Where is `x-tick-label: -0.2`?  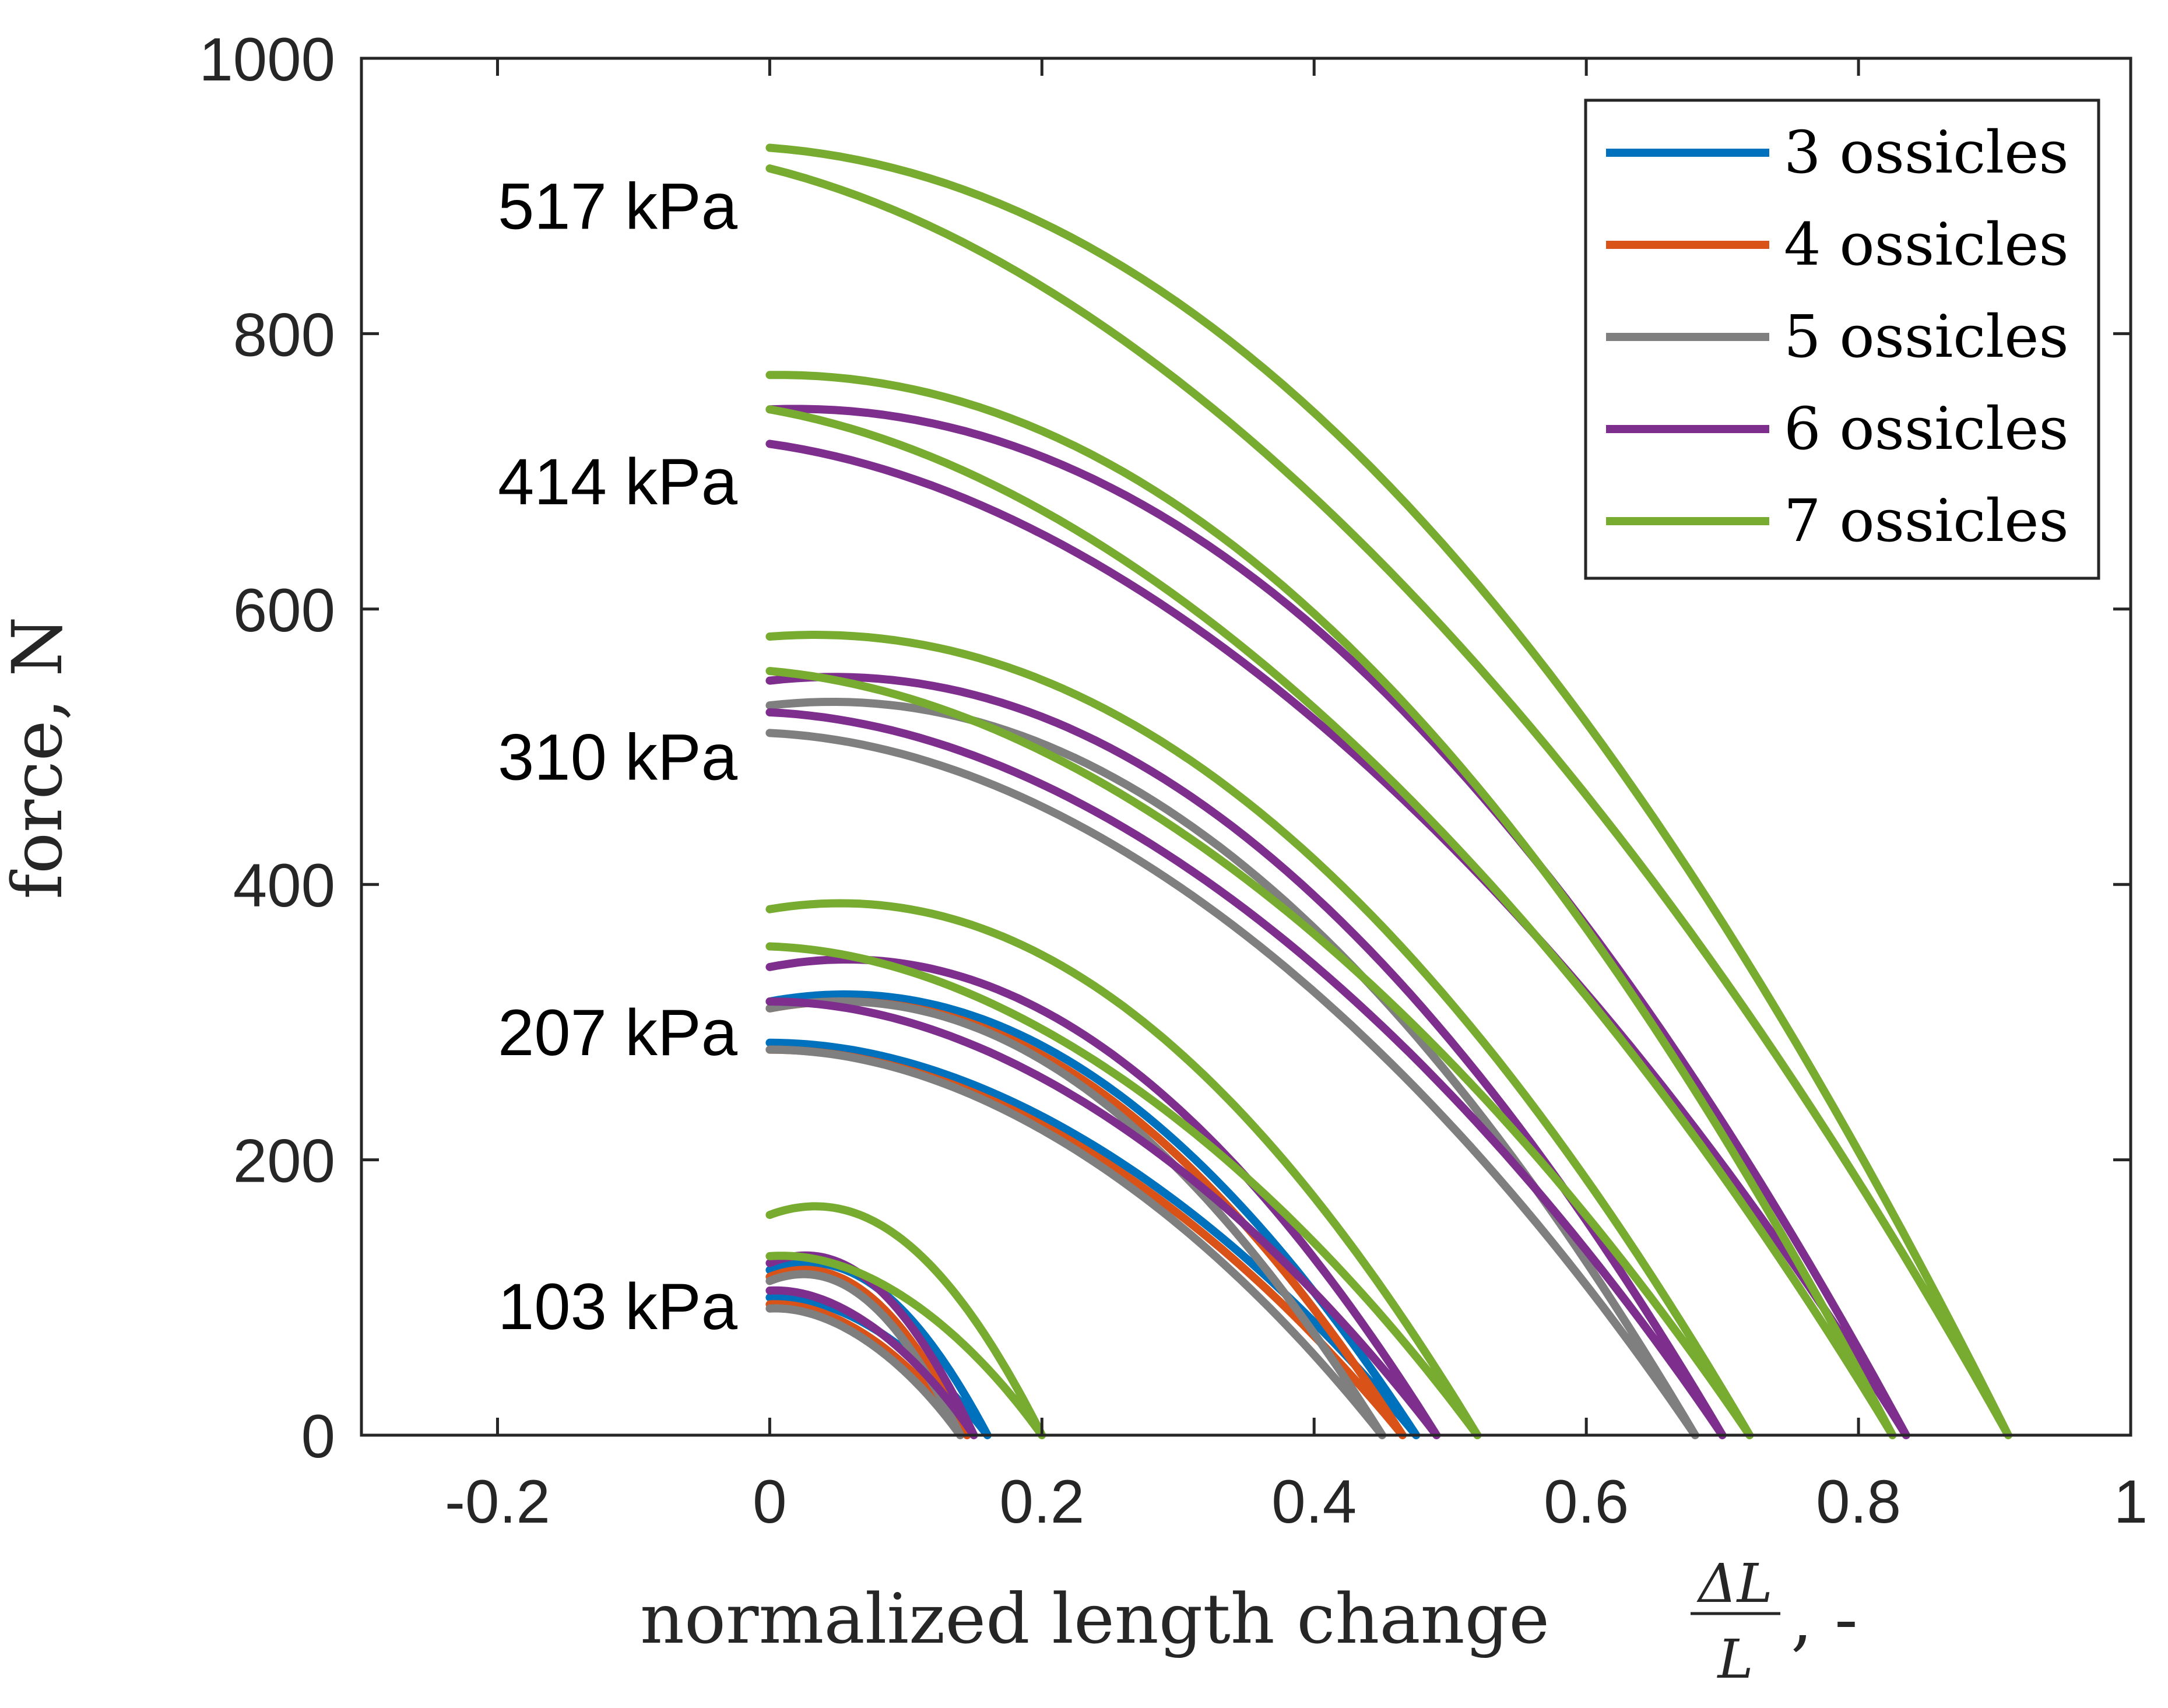
x-tick-label: -0.2 is located at coordinates (497, 1502).